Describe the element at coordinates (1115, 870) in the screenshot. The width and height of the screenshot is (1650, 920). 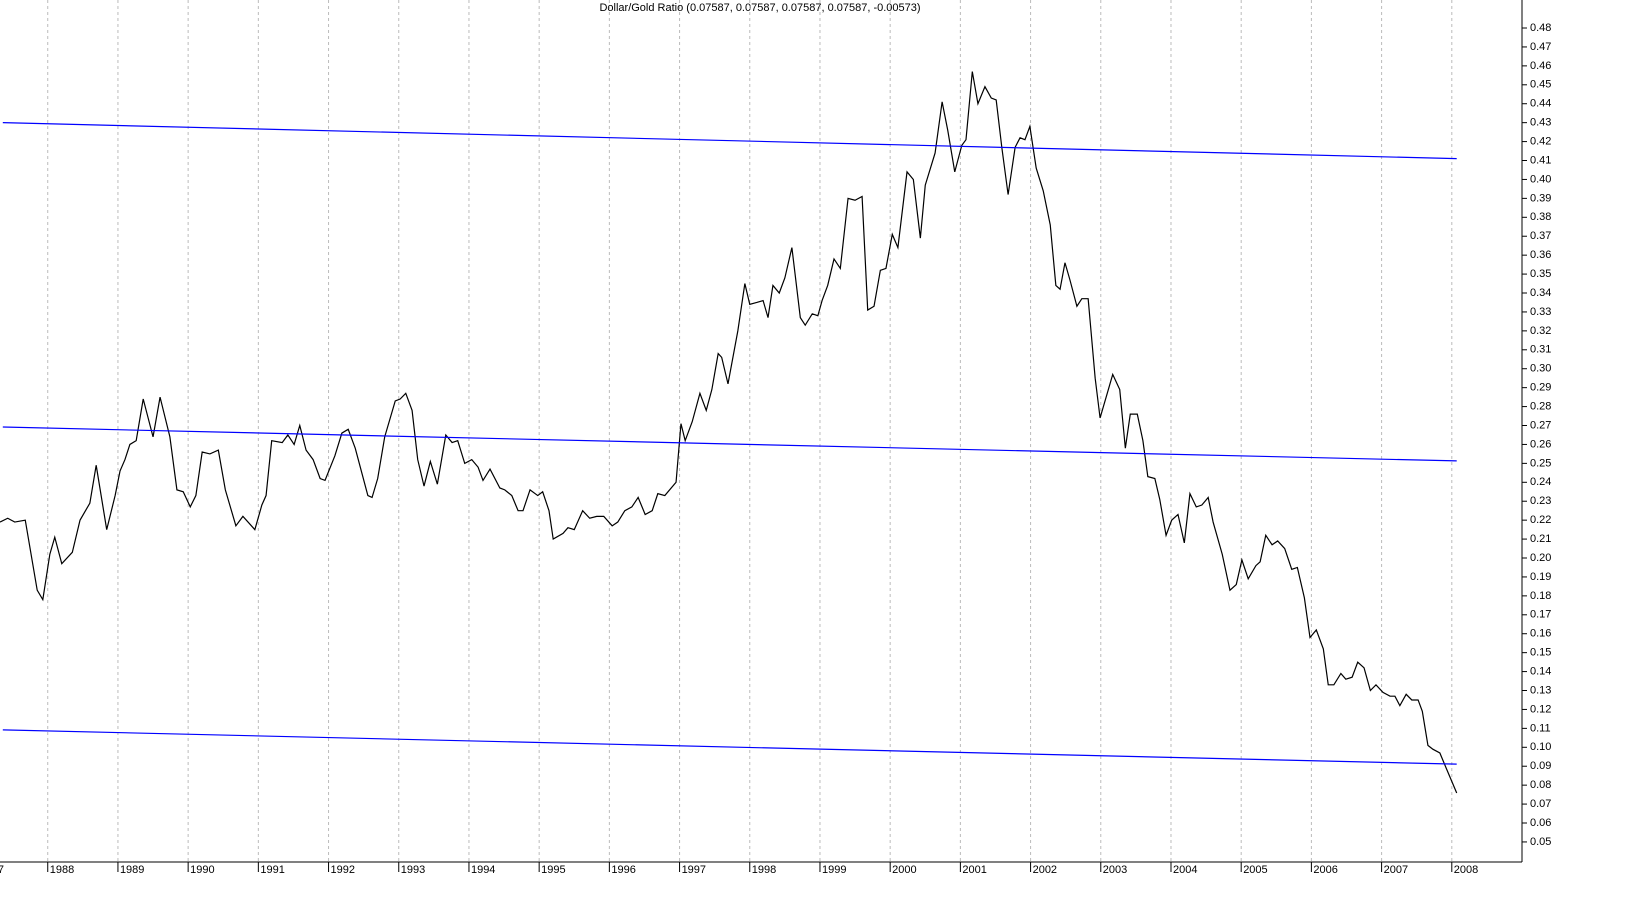
I see `x-tick-label: 2003` at that location.